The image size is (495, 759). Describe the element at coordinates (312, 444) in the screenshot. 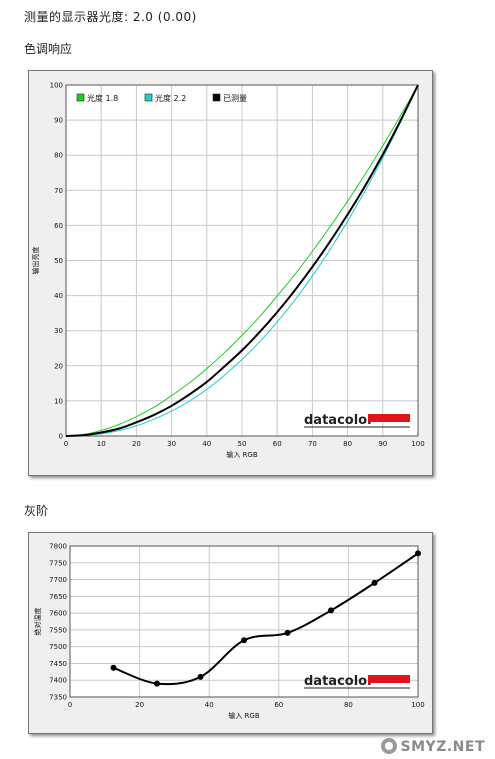

I see `x-tick-label: 70` at that location.